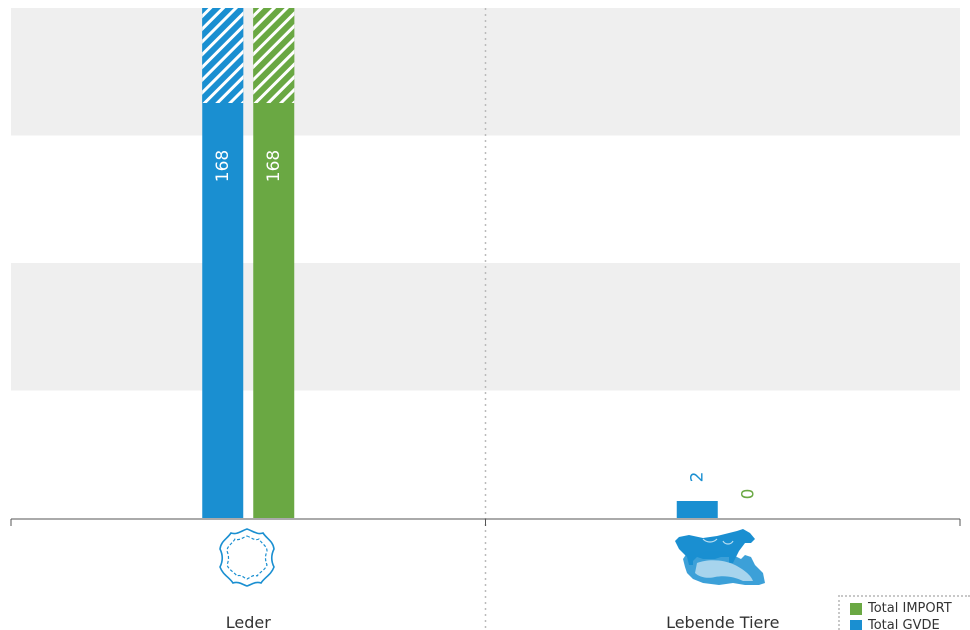  Describe the element at coordinates (904, 624) in the screenshot. I see `legend-label-gvde: Total GVDE` at that location.